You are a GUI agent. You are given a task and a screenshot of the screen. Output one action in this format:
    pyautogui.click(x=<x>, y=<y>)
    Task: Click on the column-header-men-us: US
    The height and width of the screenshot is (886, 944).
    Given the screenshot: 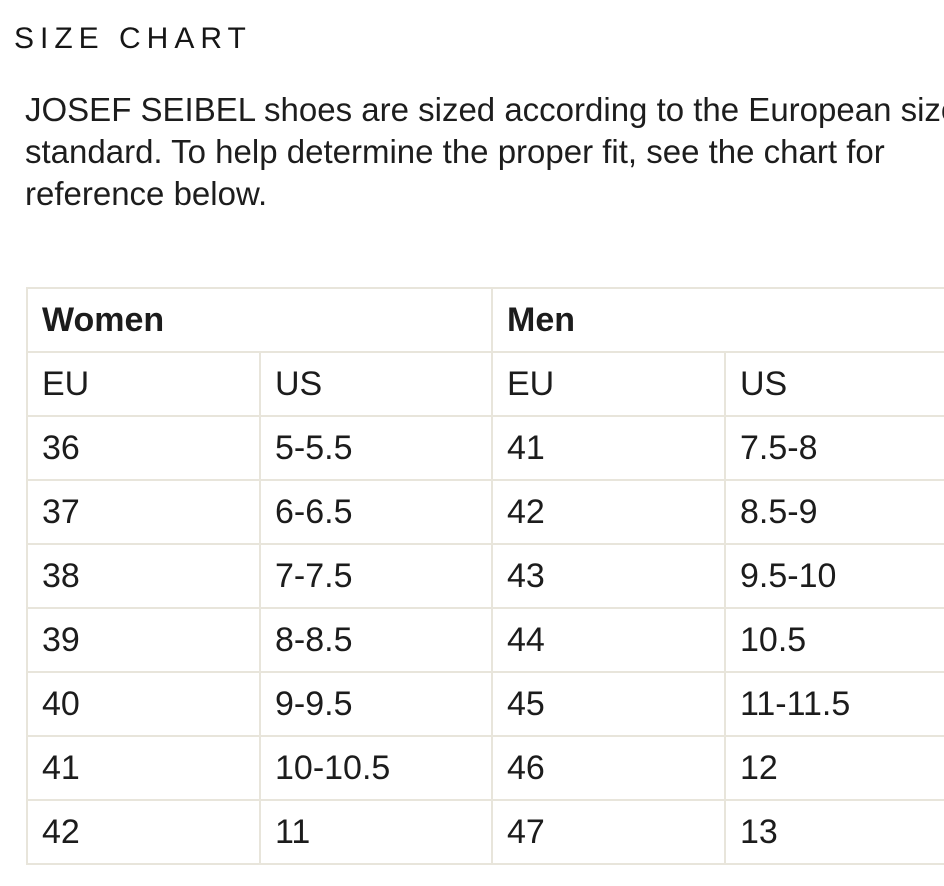 What is the action you would take?
    pyautogui.click(x=834, y=384)
    